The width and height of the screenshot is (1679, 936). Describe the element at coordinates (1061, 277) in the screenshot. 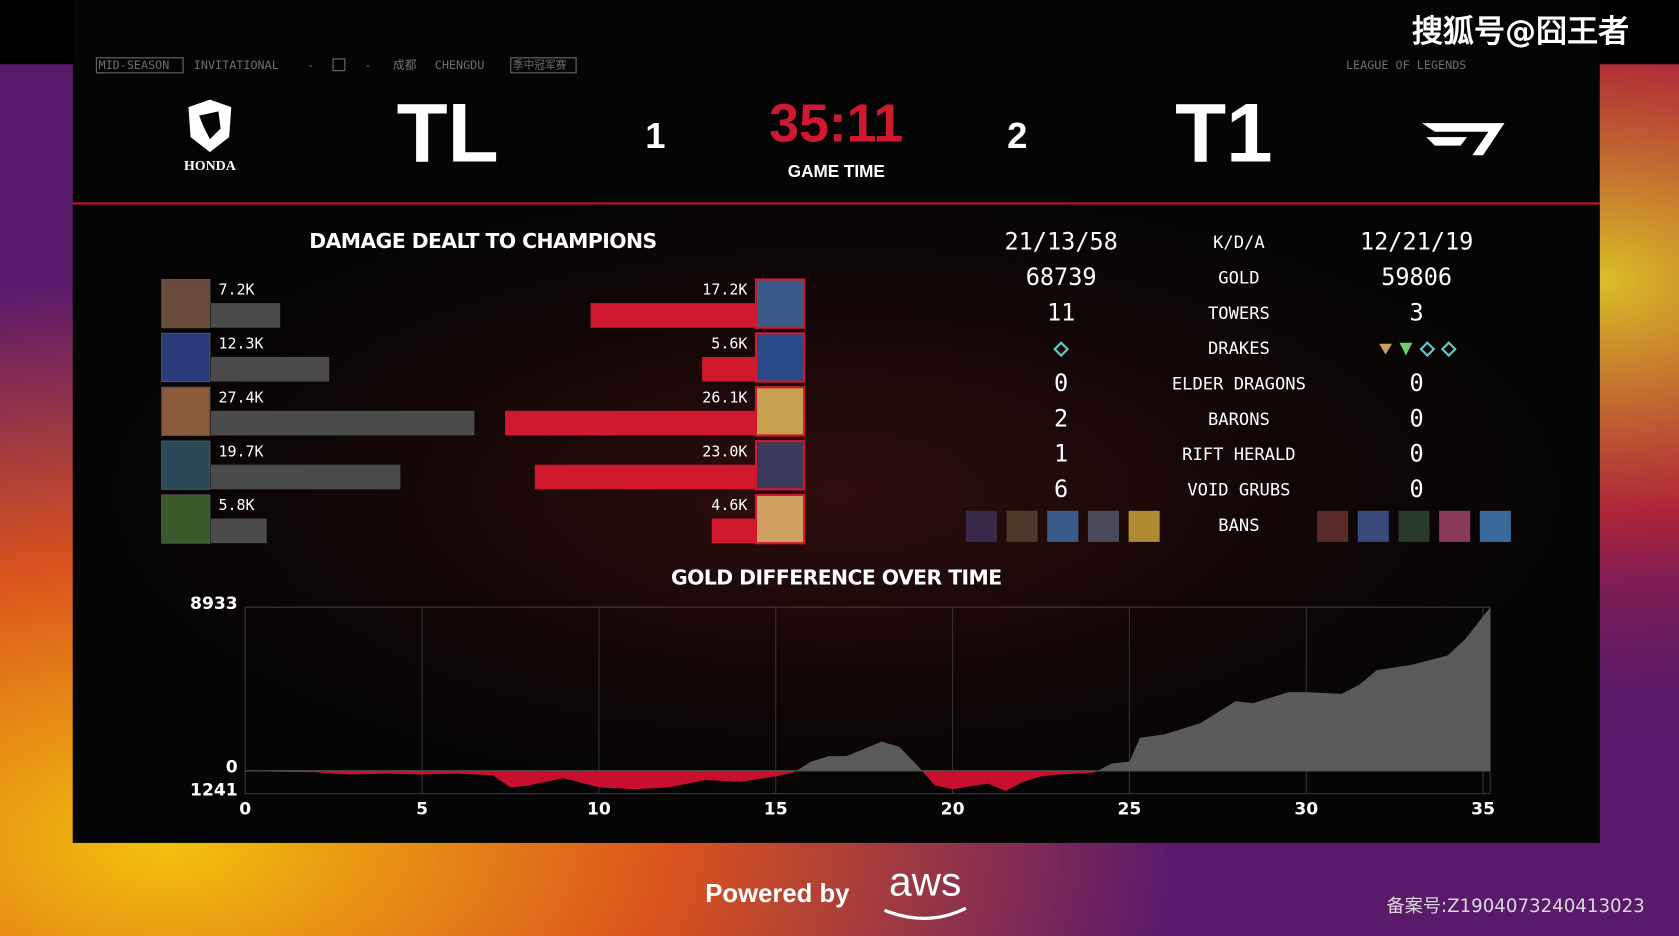

I see `stat-value: 68739` at that location.